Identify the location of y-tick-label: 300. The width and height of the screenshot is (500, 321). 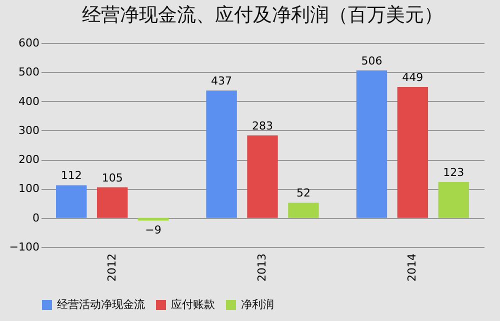
(29, 130).